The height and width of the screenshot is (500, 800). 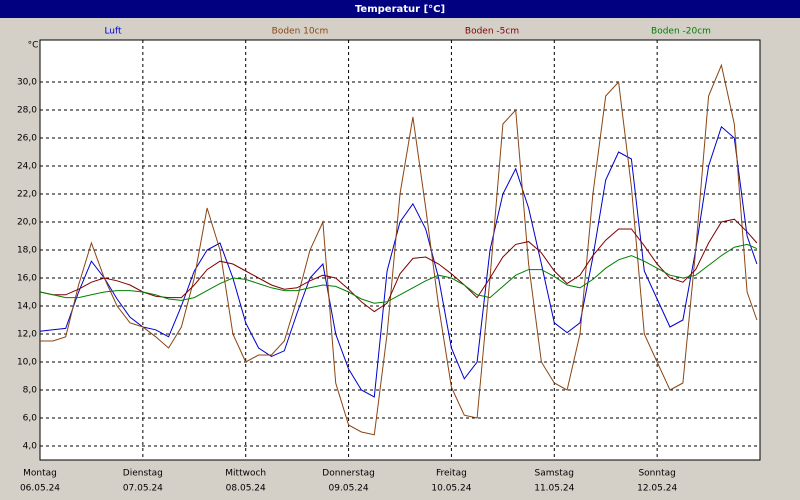 I want to click on series-line, so click(x=398, y=273).